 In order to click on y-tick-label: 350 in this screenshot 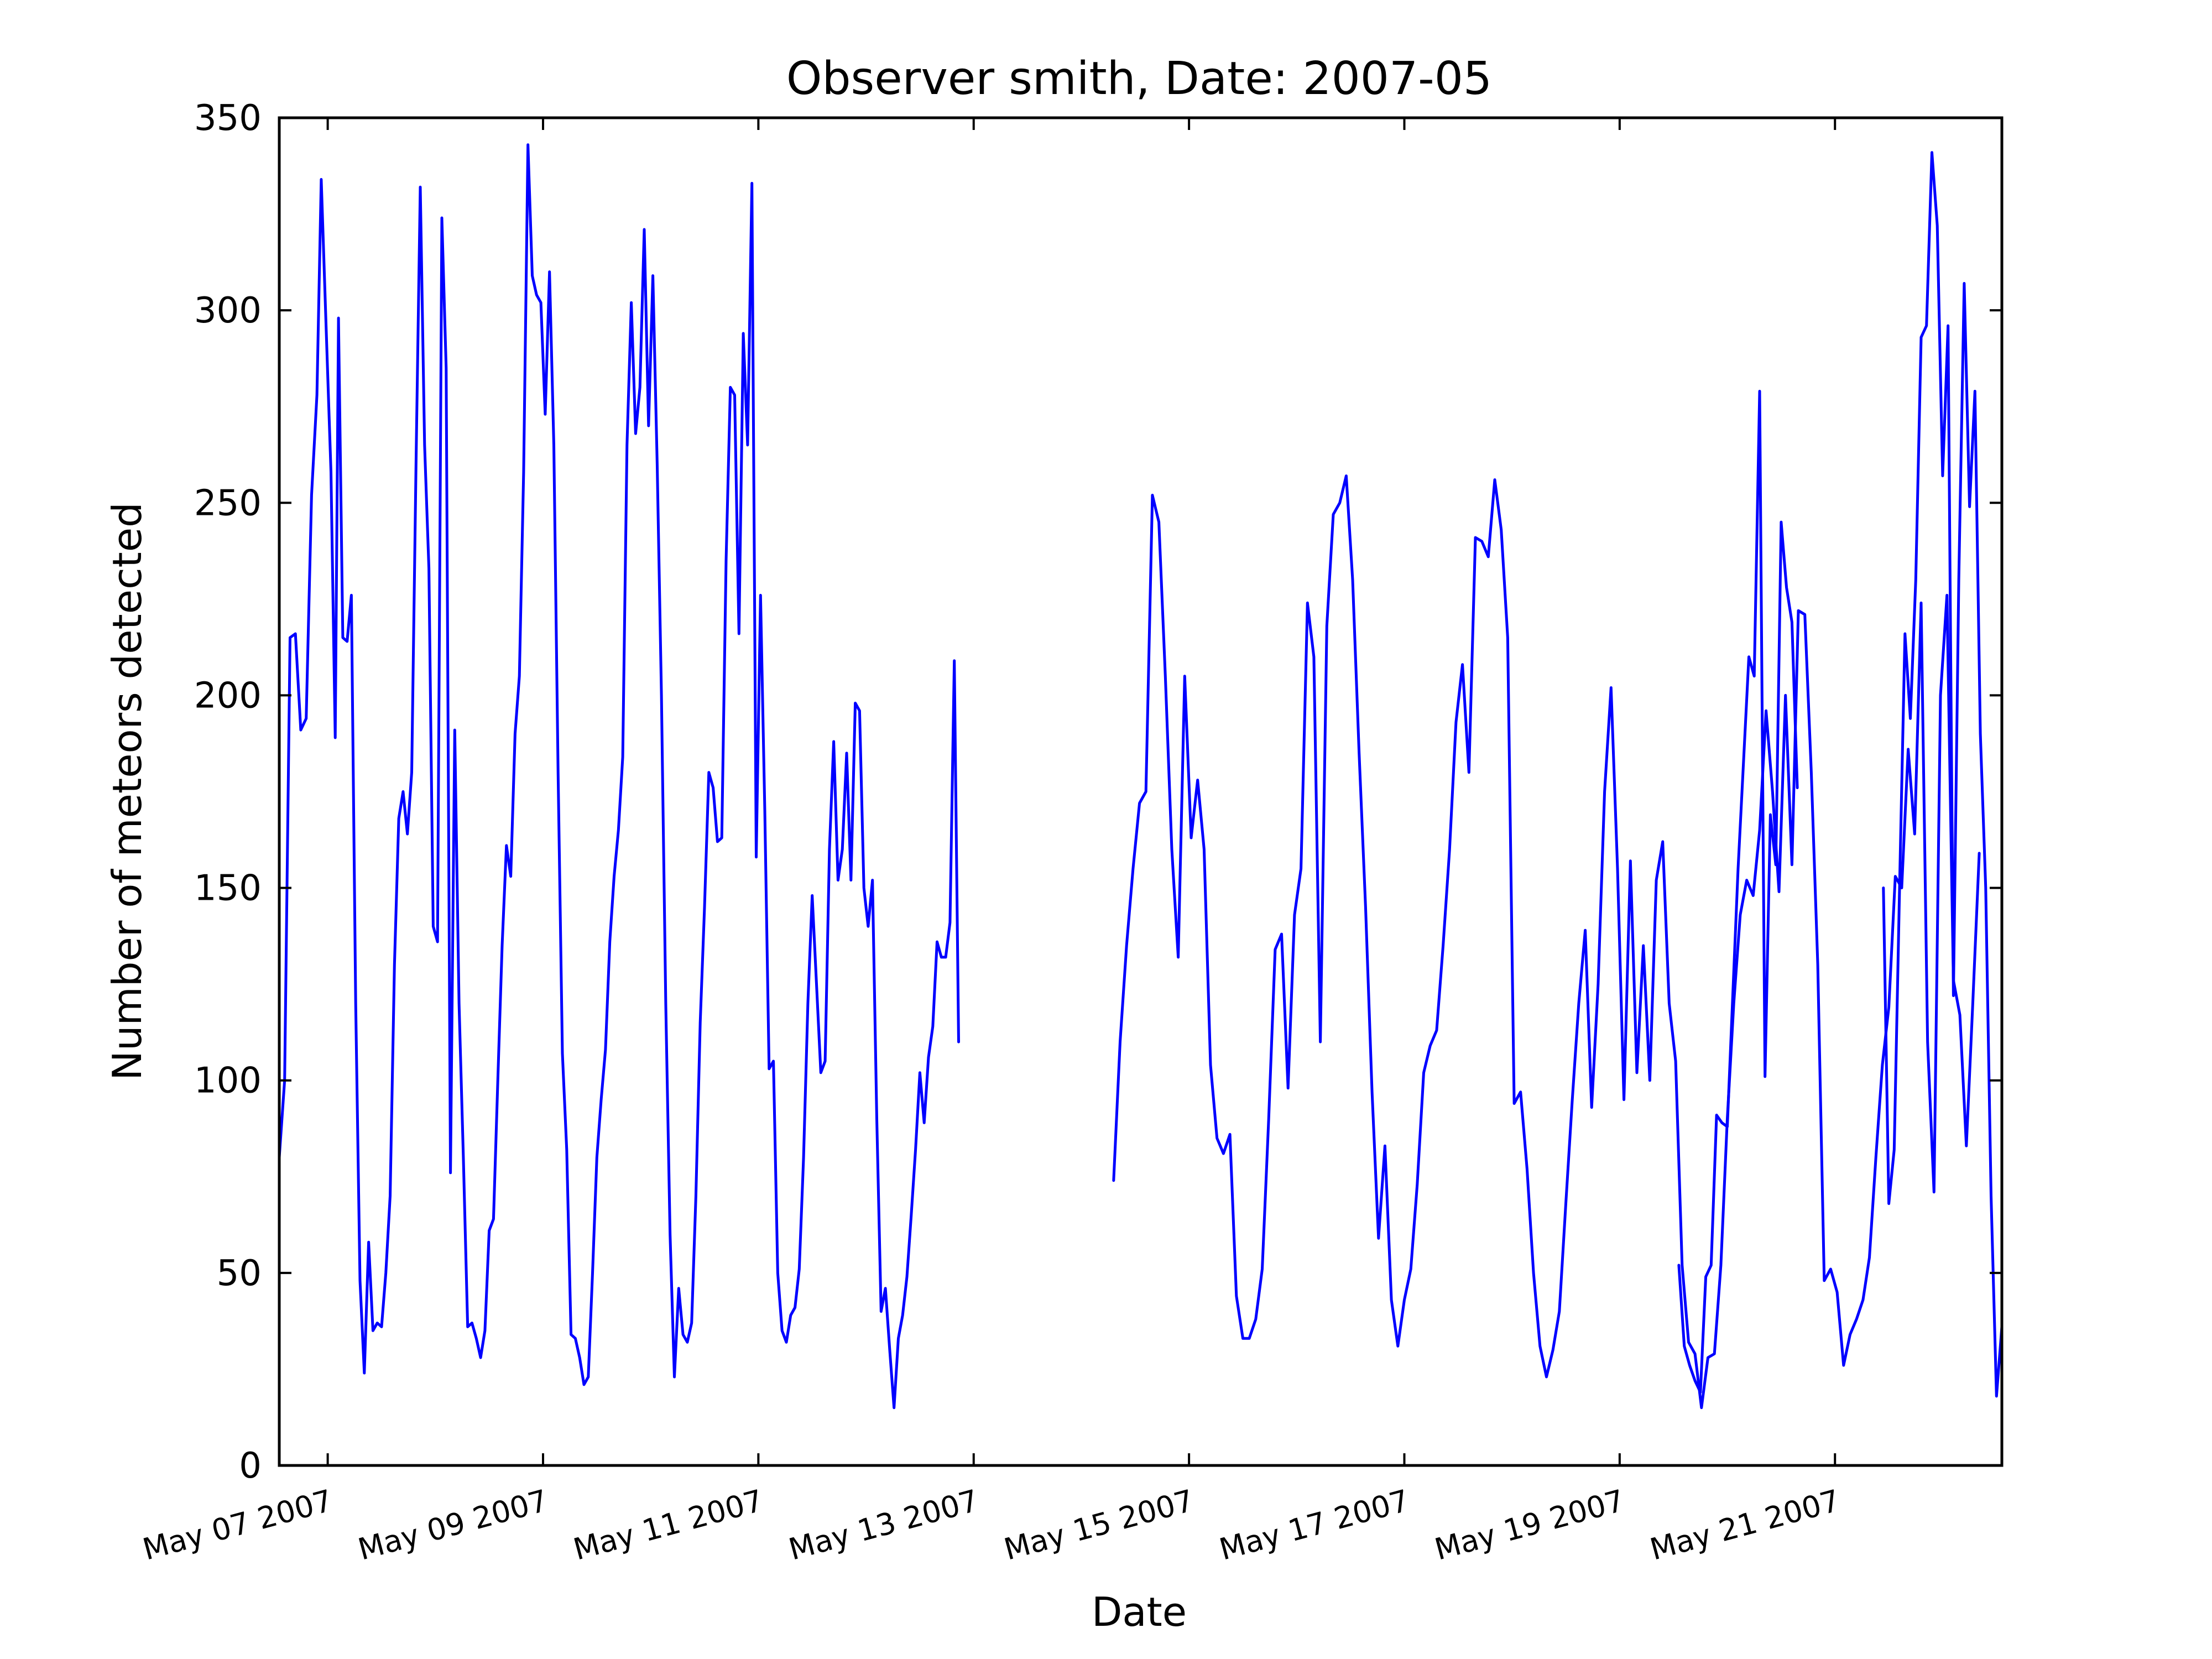, I will do `click(228, 119)`.